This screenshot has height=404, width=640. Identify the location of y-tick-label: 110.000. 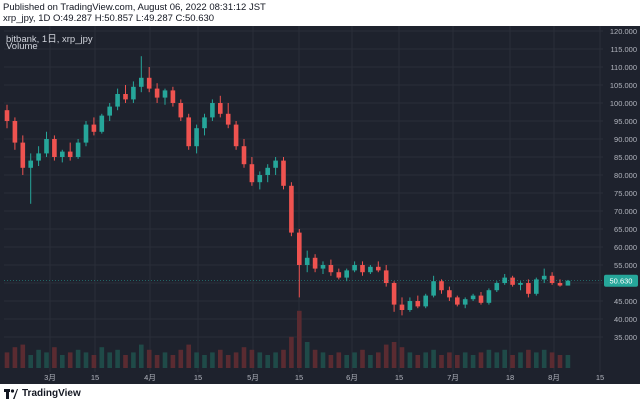
(623, 67).